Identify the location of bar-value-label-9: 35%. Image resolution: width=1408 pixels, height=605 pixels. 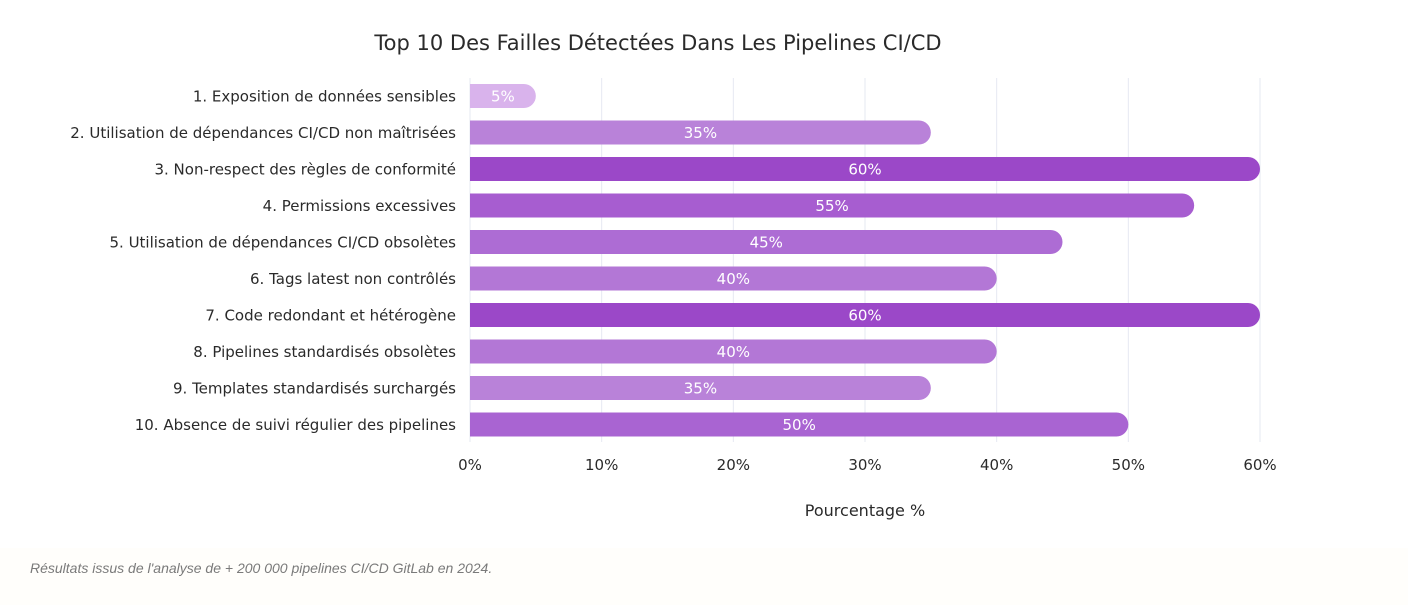
(700, 389).